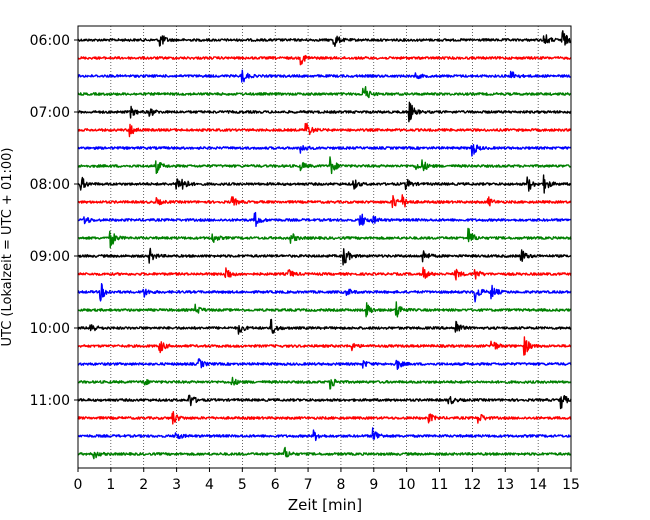 Image resolution: width=650 pixels, height=520 pixels. I want to click on x-tick-label: 14, so click(538, 485).